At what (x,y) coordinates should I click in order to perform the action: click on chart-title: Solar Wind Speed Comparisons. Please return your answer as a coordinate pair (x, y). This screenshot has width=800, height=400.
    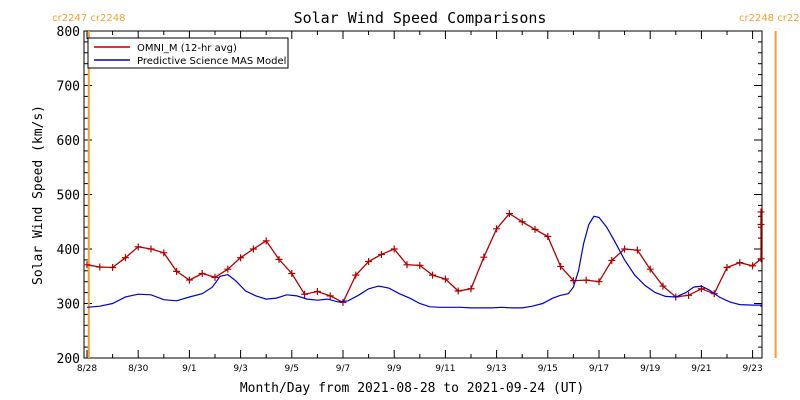
    Looking at the image, I should click on (420, 18).